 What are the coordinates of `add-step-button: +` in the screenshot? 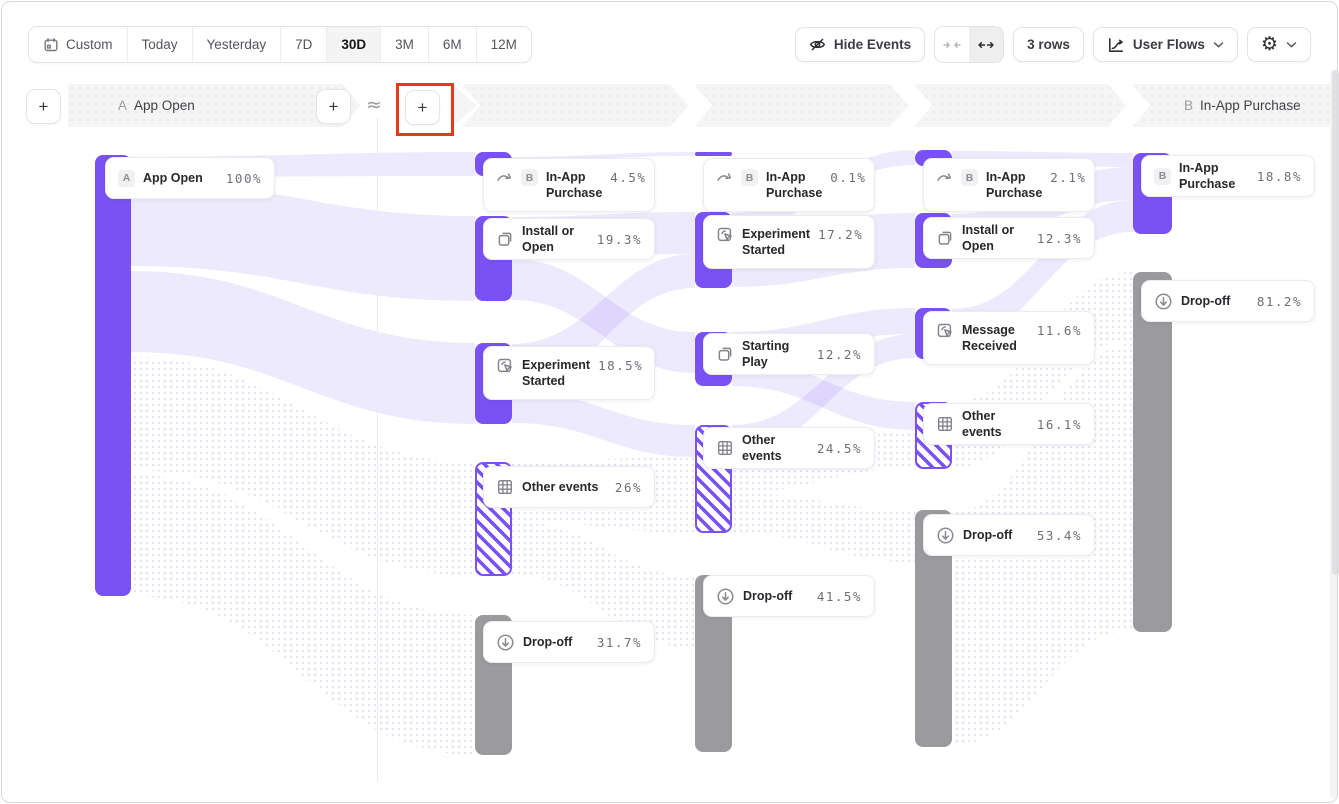 It's located at (422, 107).